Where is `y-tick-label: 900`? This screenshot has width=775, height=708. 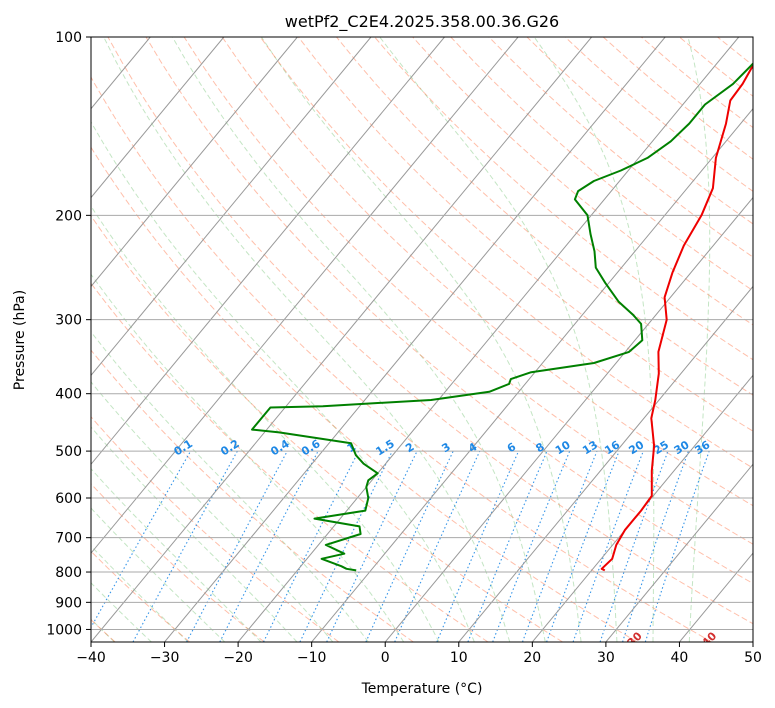 y-tick-label: 900 is located at coordinates (68, 603).